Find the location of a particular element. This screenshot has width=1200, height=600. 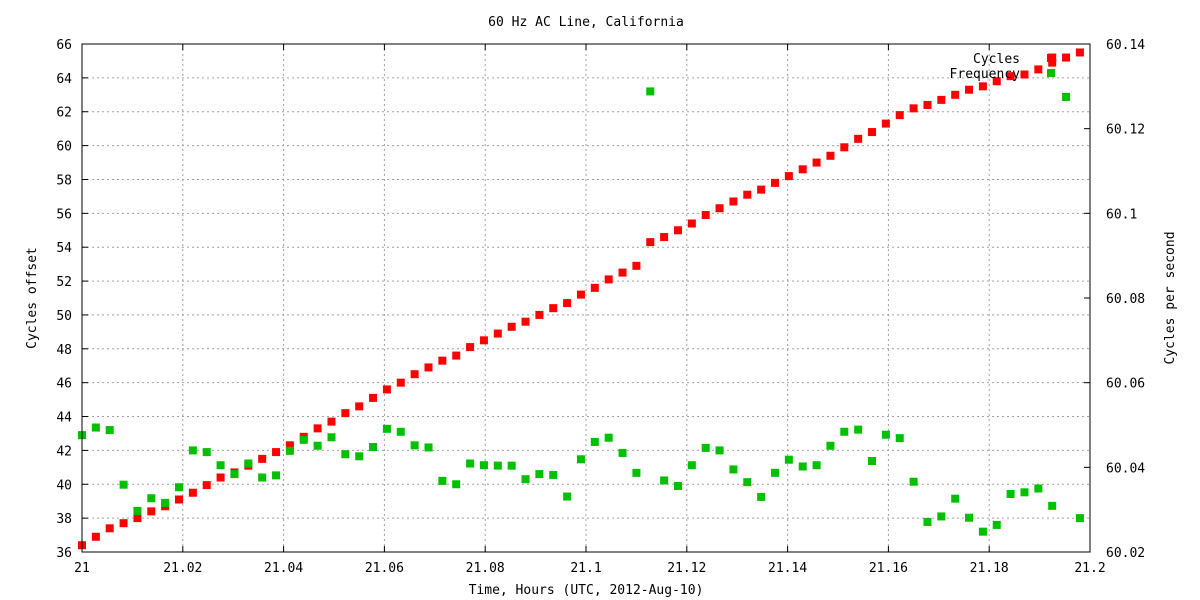

y2-tick-label: 60.14 is located at coordinates (1125, 45).